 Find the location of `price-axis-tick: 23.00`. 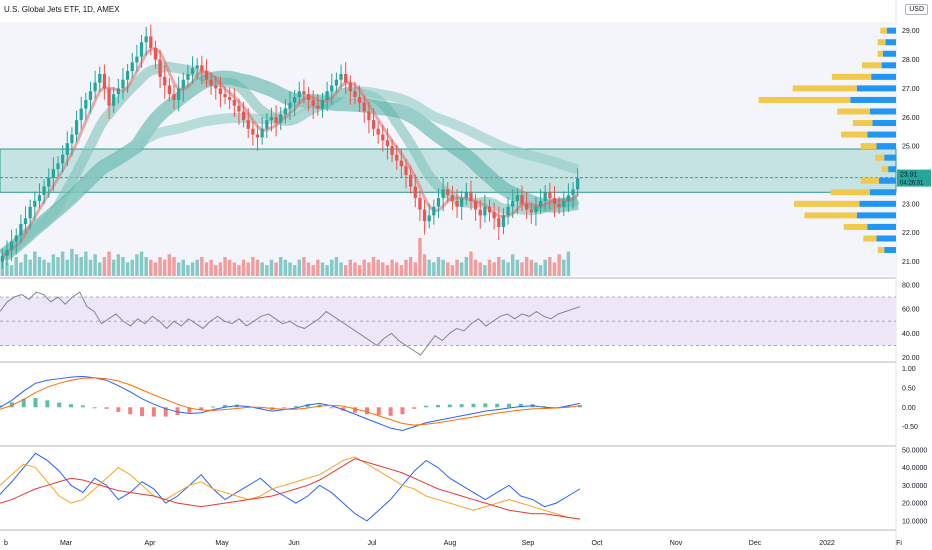

price-axis-tick: 23.00 is located at coordinates (911, 204).